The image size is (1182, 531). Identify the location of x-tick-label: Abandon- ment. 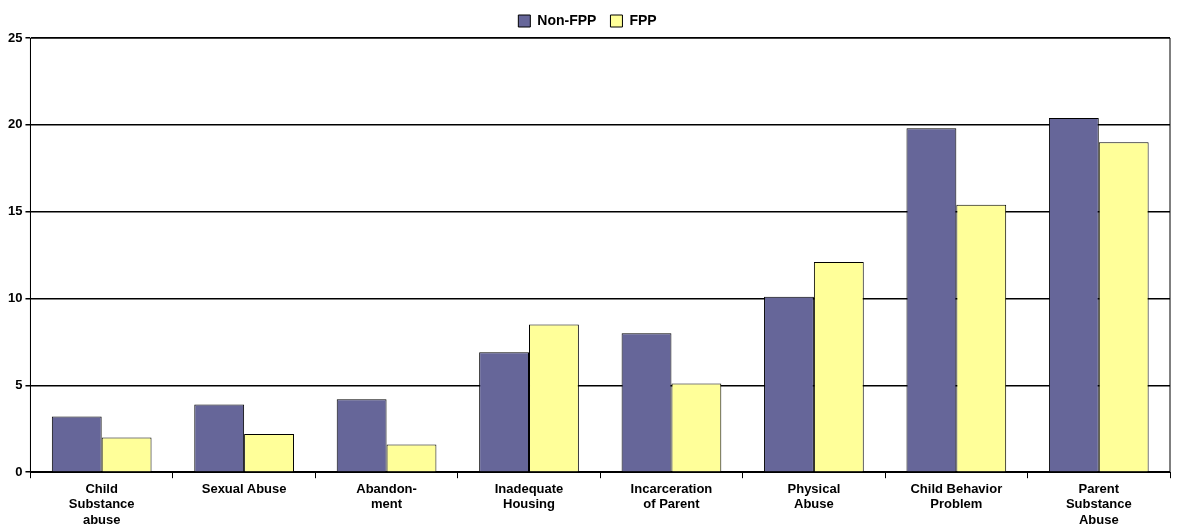
(386, 496).